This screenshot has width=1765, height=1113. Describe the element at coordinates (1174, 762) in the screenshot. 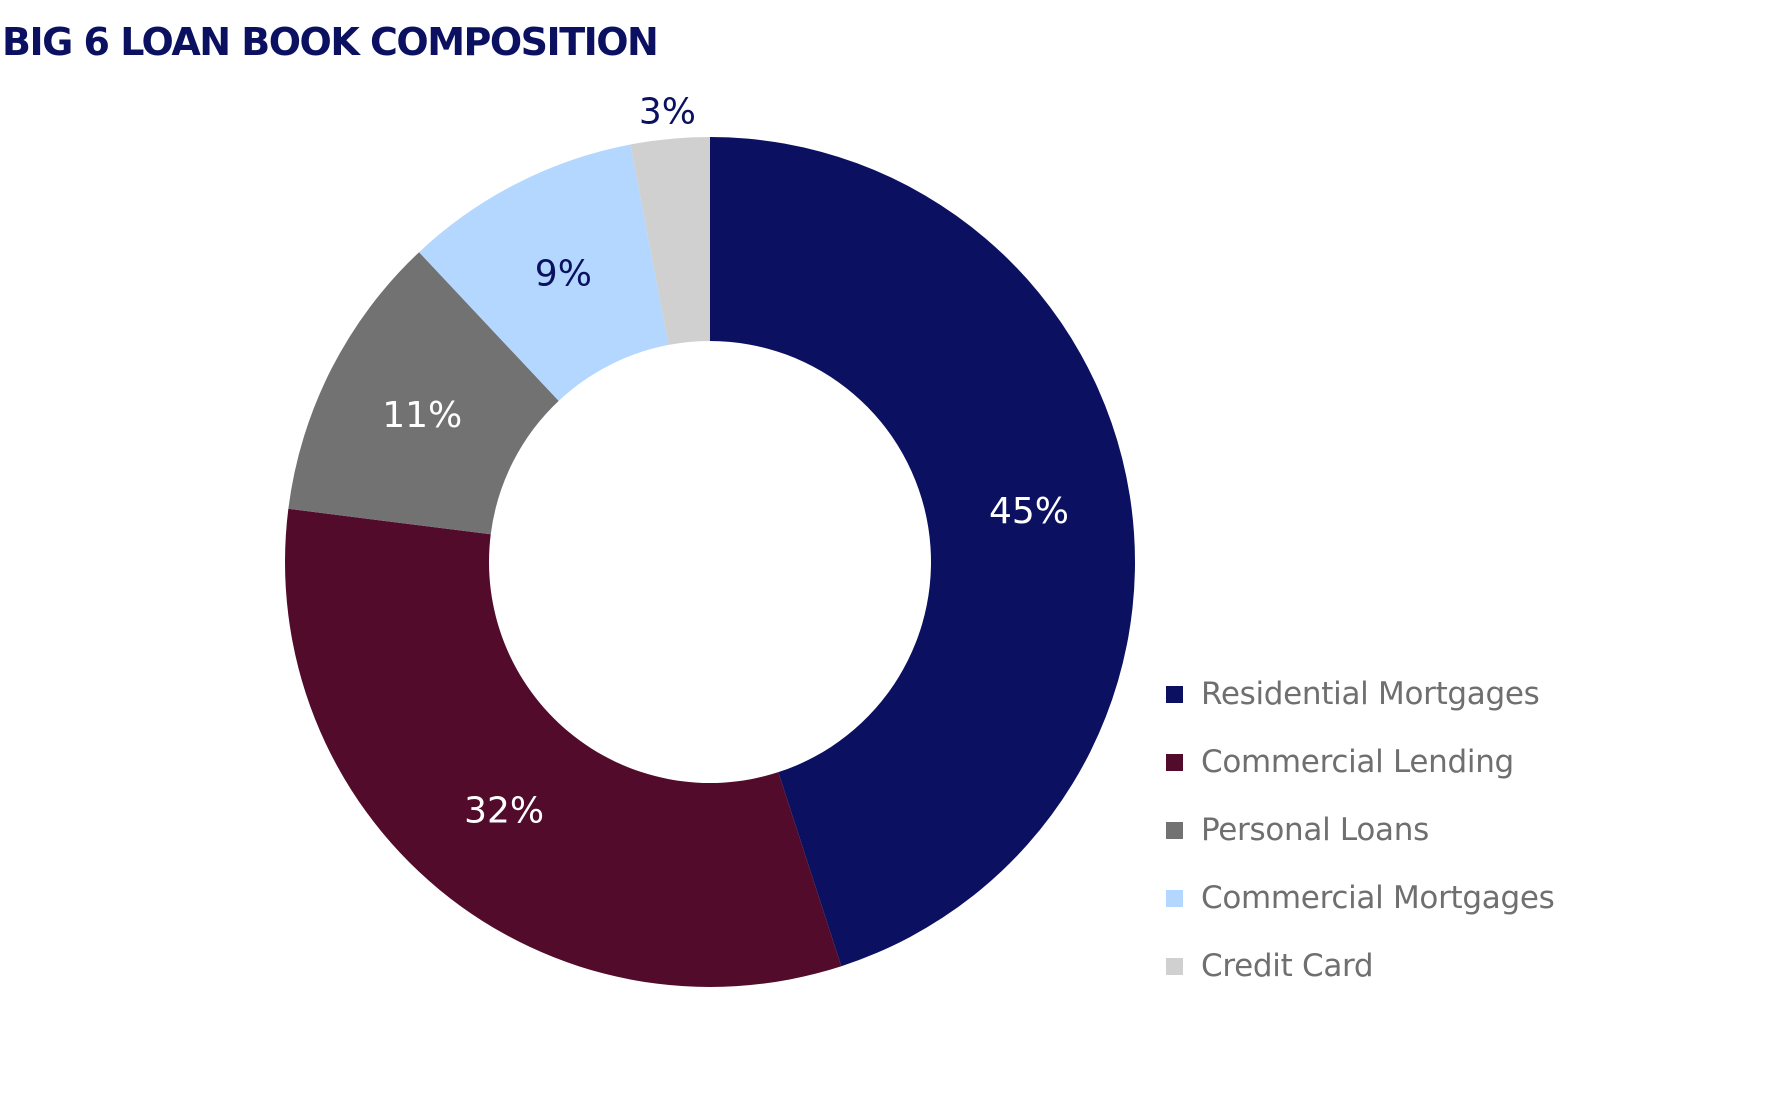

I see `legend-swatch-commercial-lending` at that location.